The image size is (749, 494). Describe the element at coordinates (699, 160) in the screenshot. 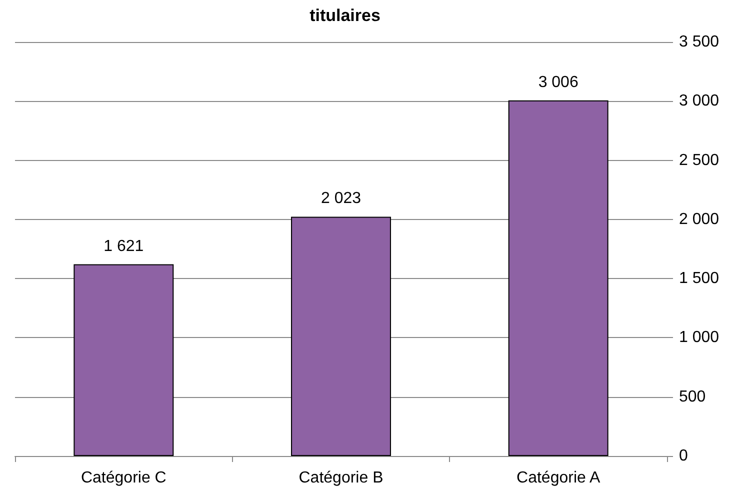

I see `y-tick-label: 2 500` at that location.